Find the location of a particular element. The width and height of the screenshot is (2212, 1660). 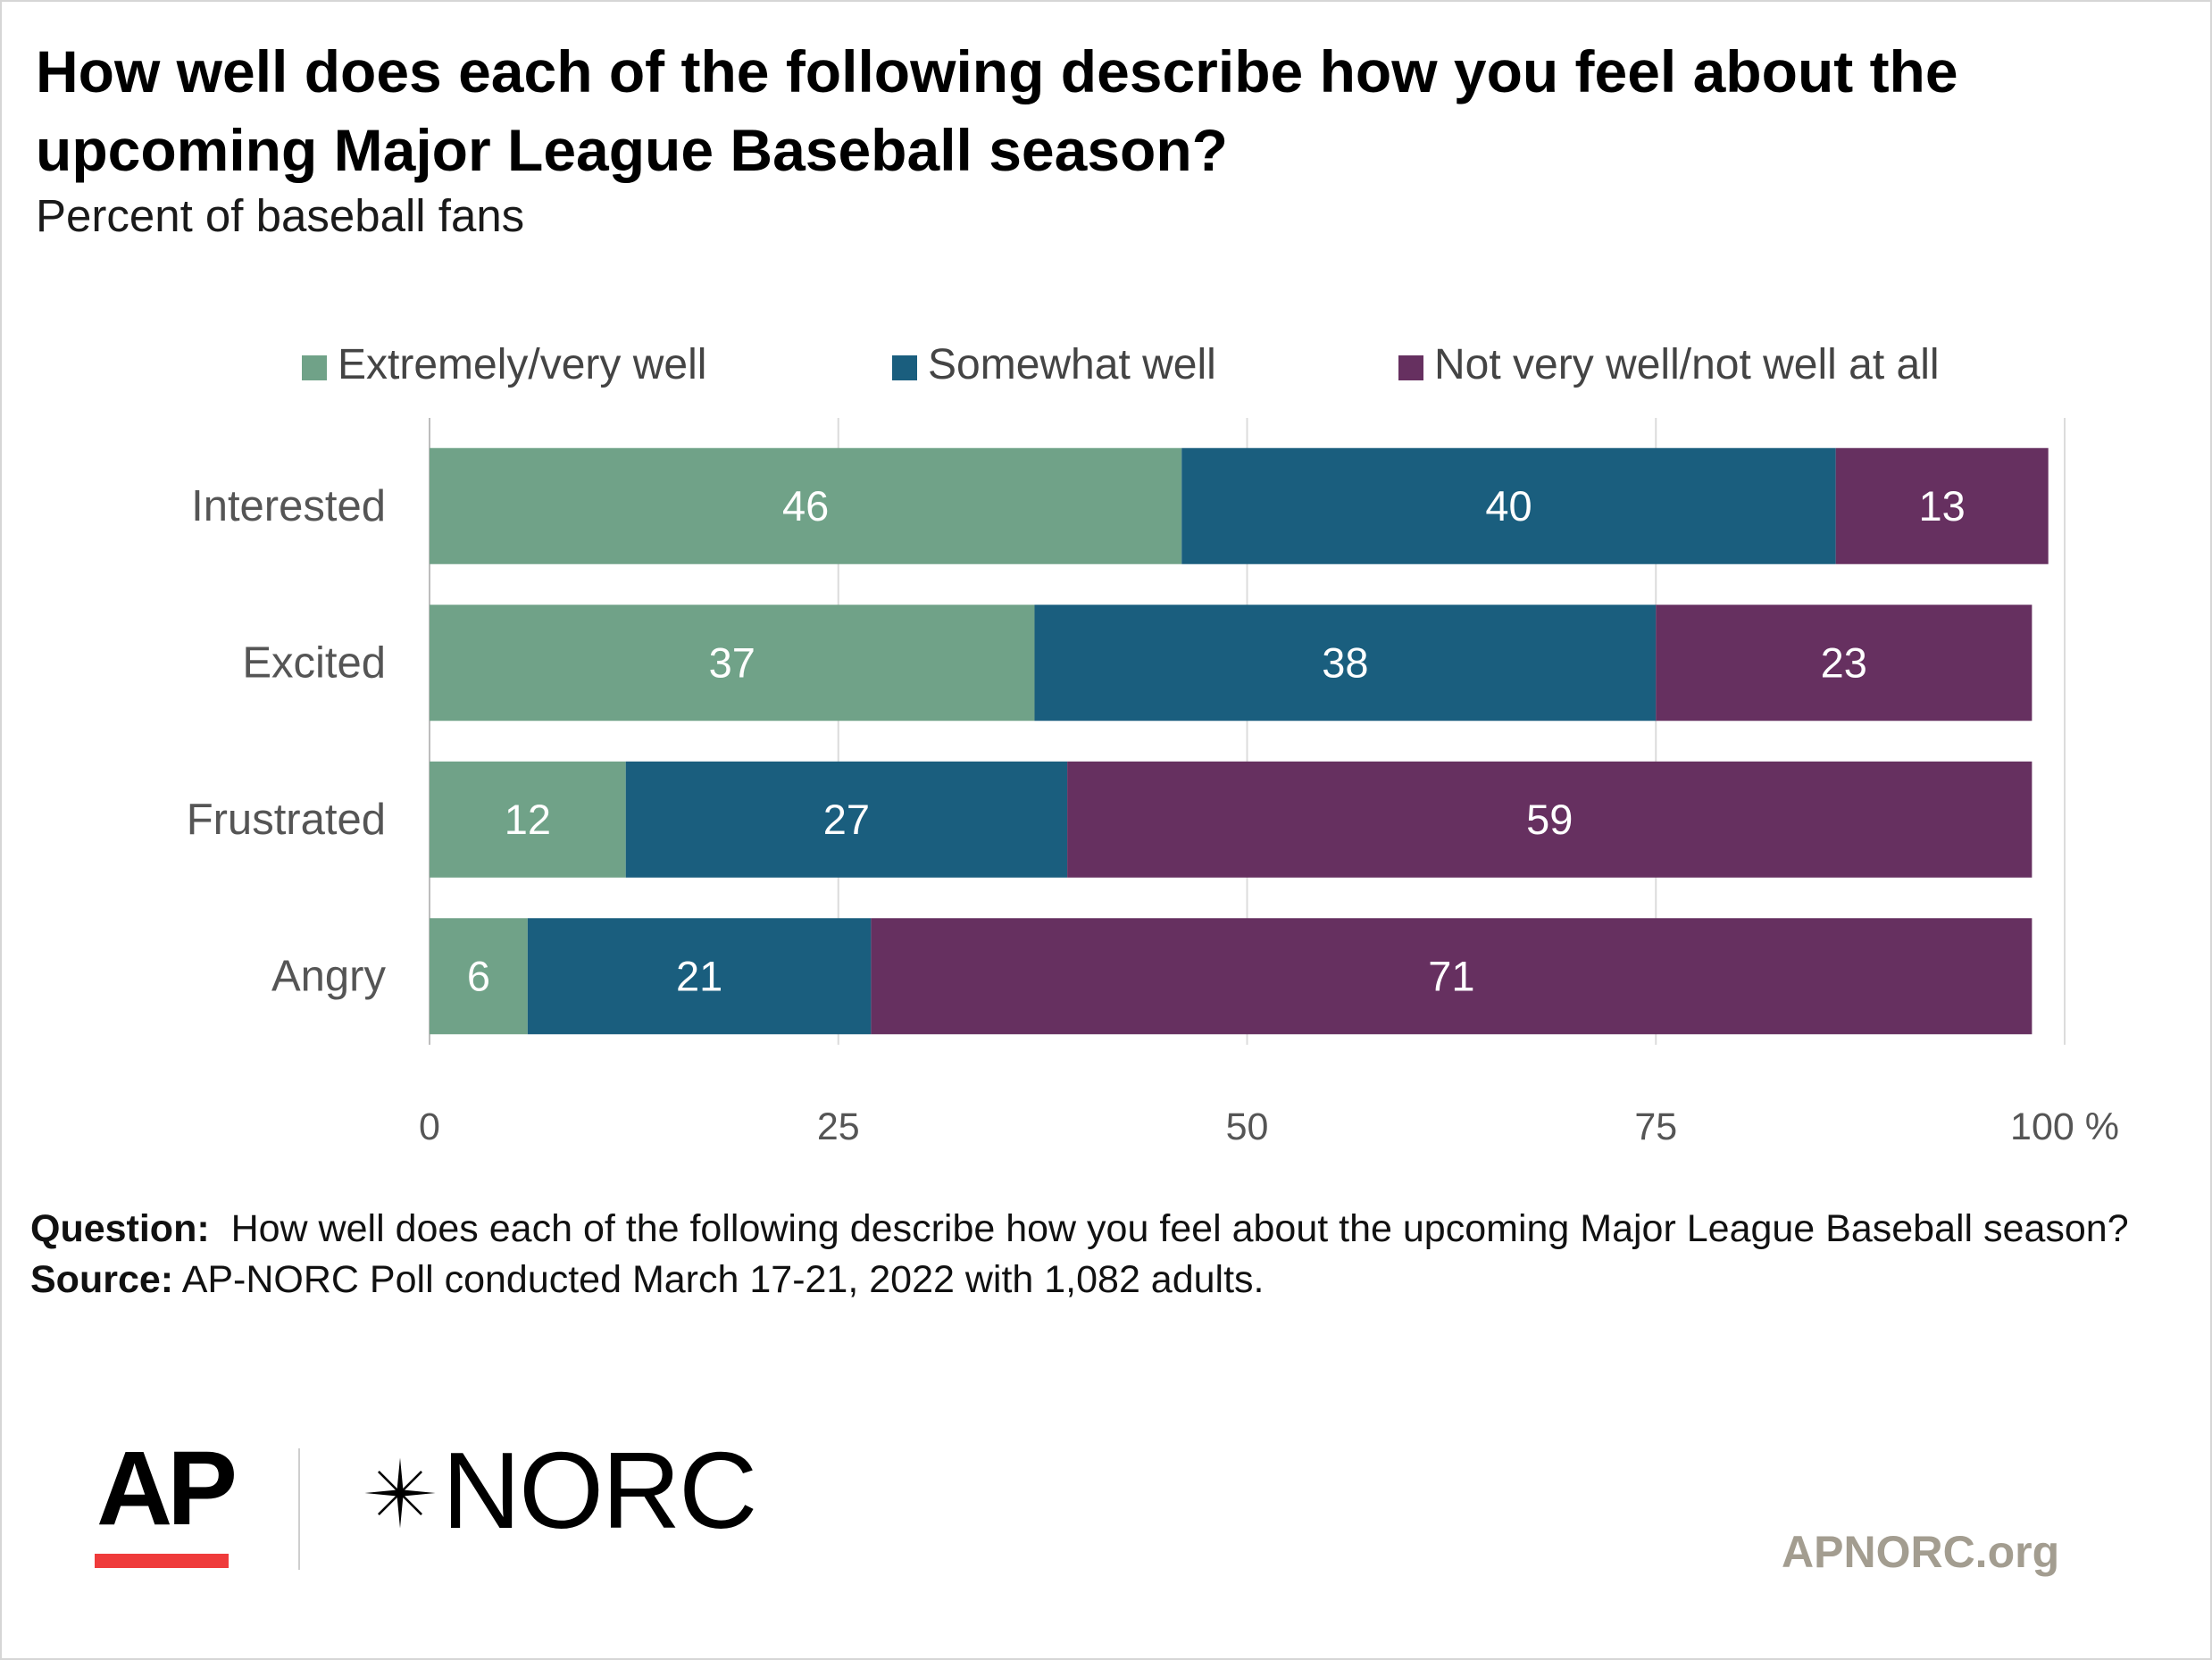

category-label: Interested is located at coordinates (288, 506).